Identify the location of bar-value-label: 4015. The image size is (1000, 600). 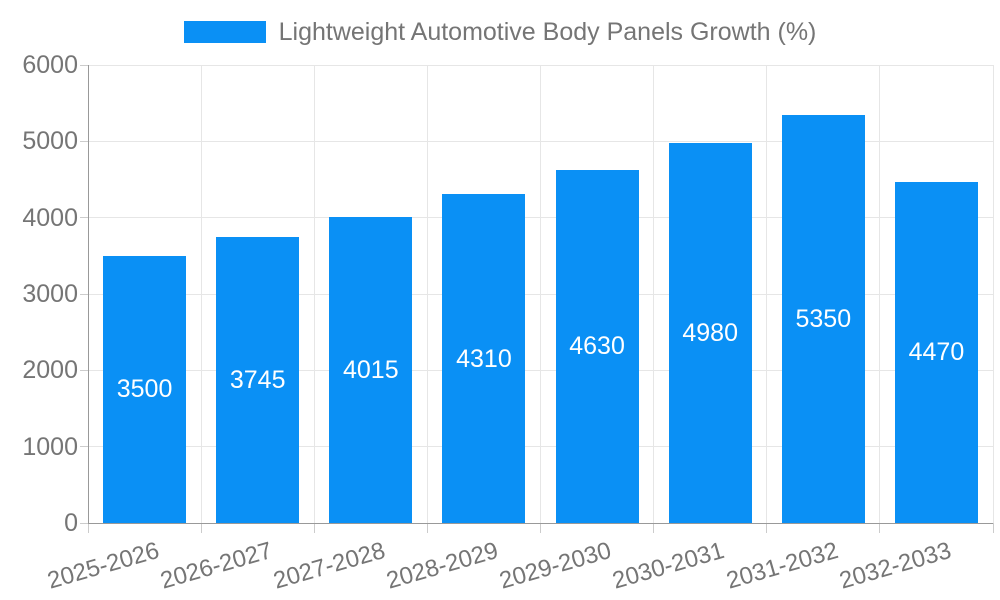
(371, 369).